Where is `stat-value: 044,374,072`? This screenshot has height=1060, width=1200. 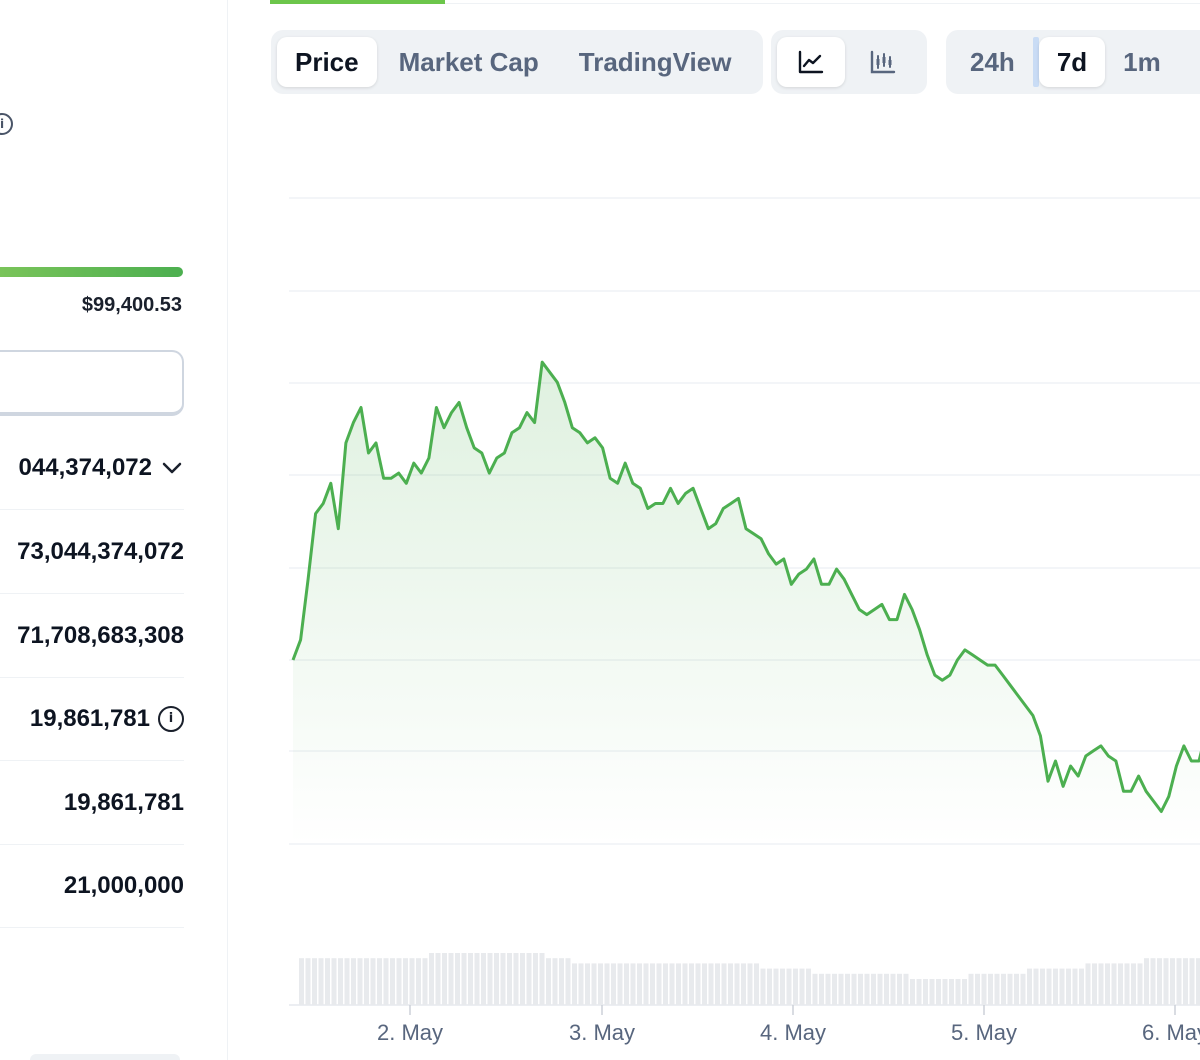
stat-value: 044,374,072 is located at coordinates (85, 467).